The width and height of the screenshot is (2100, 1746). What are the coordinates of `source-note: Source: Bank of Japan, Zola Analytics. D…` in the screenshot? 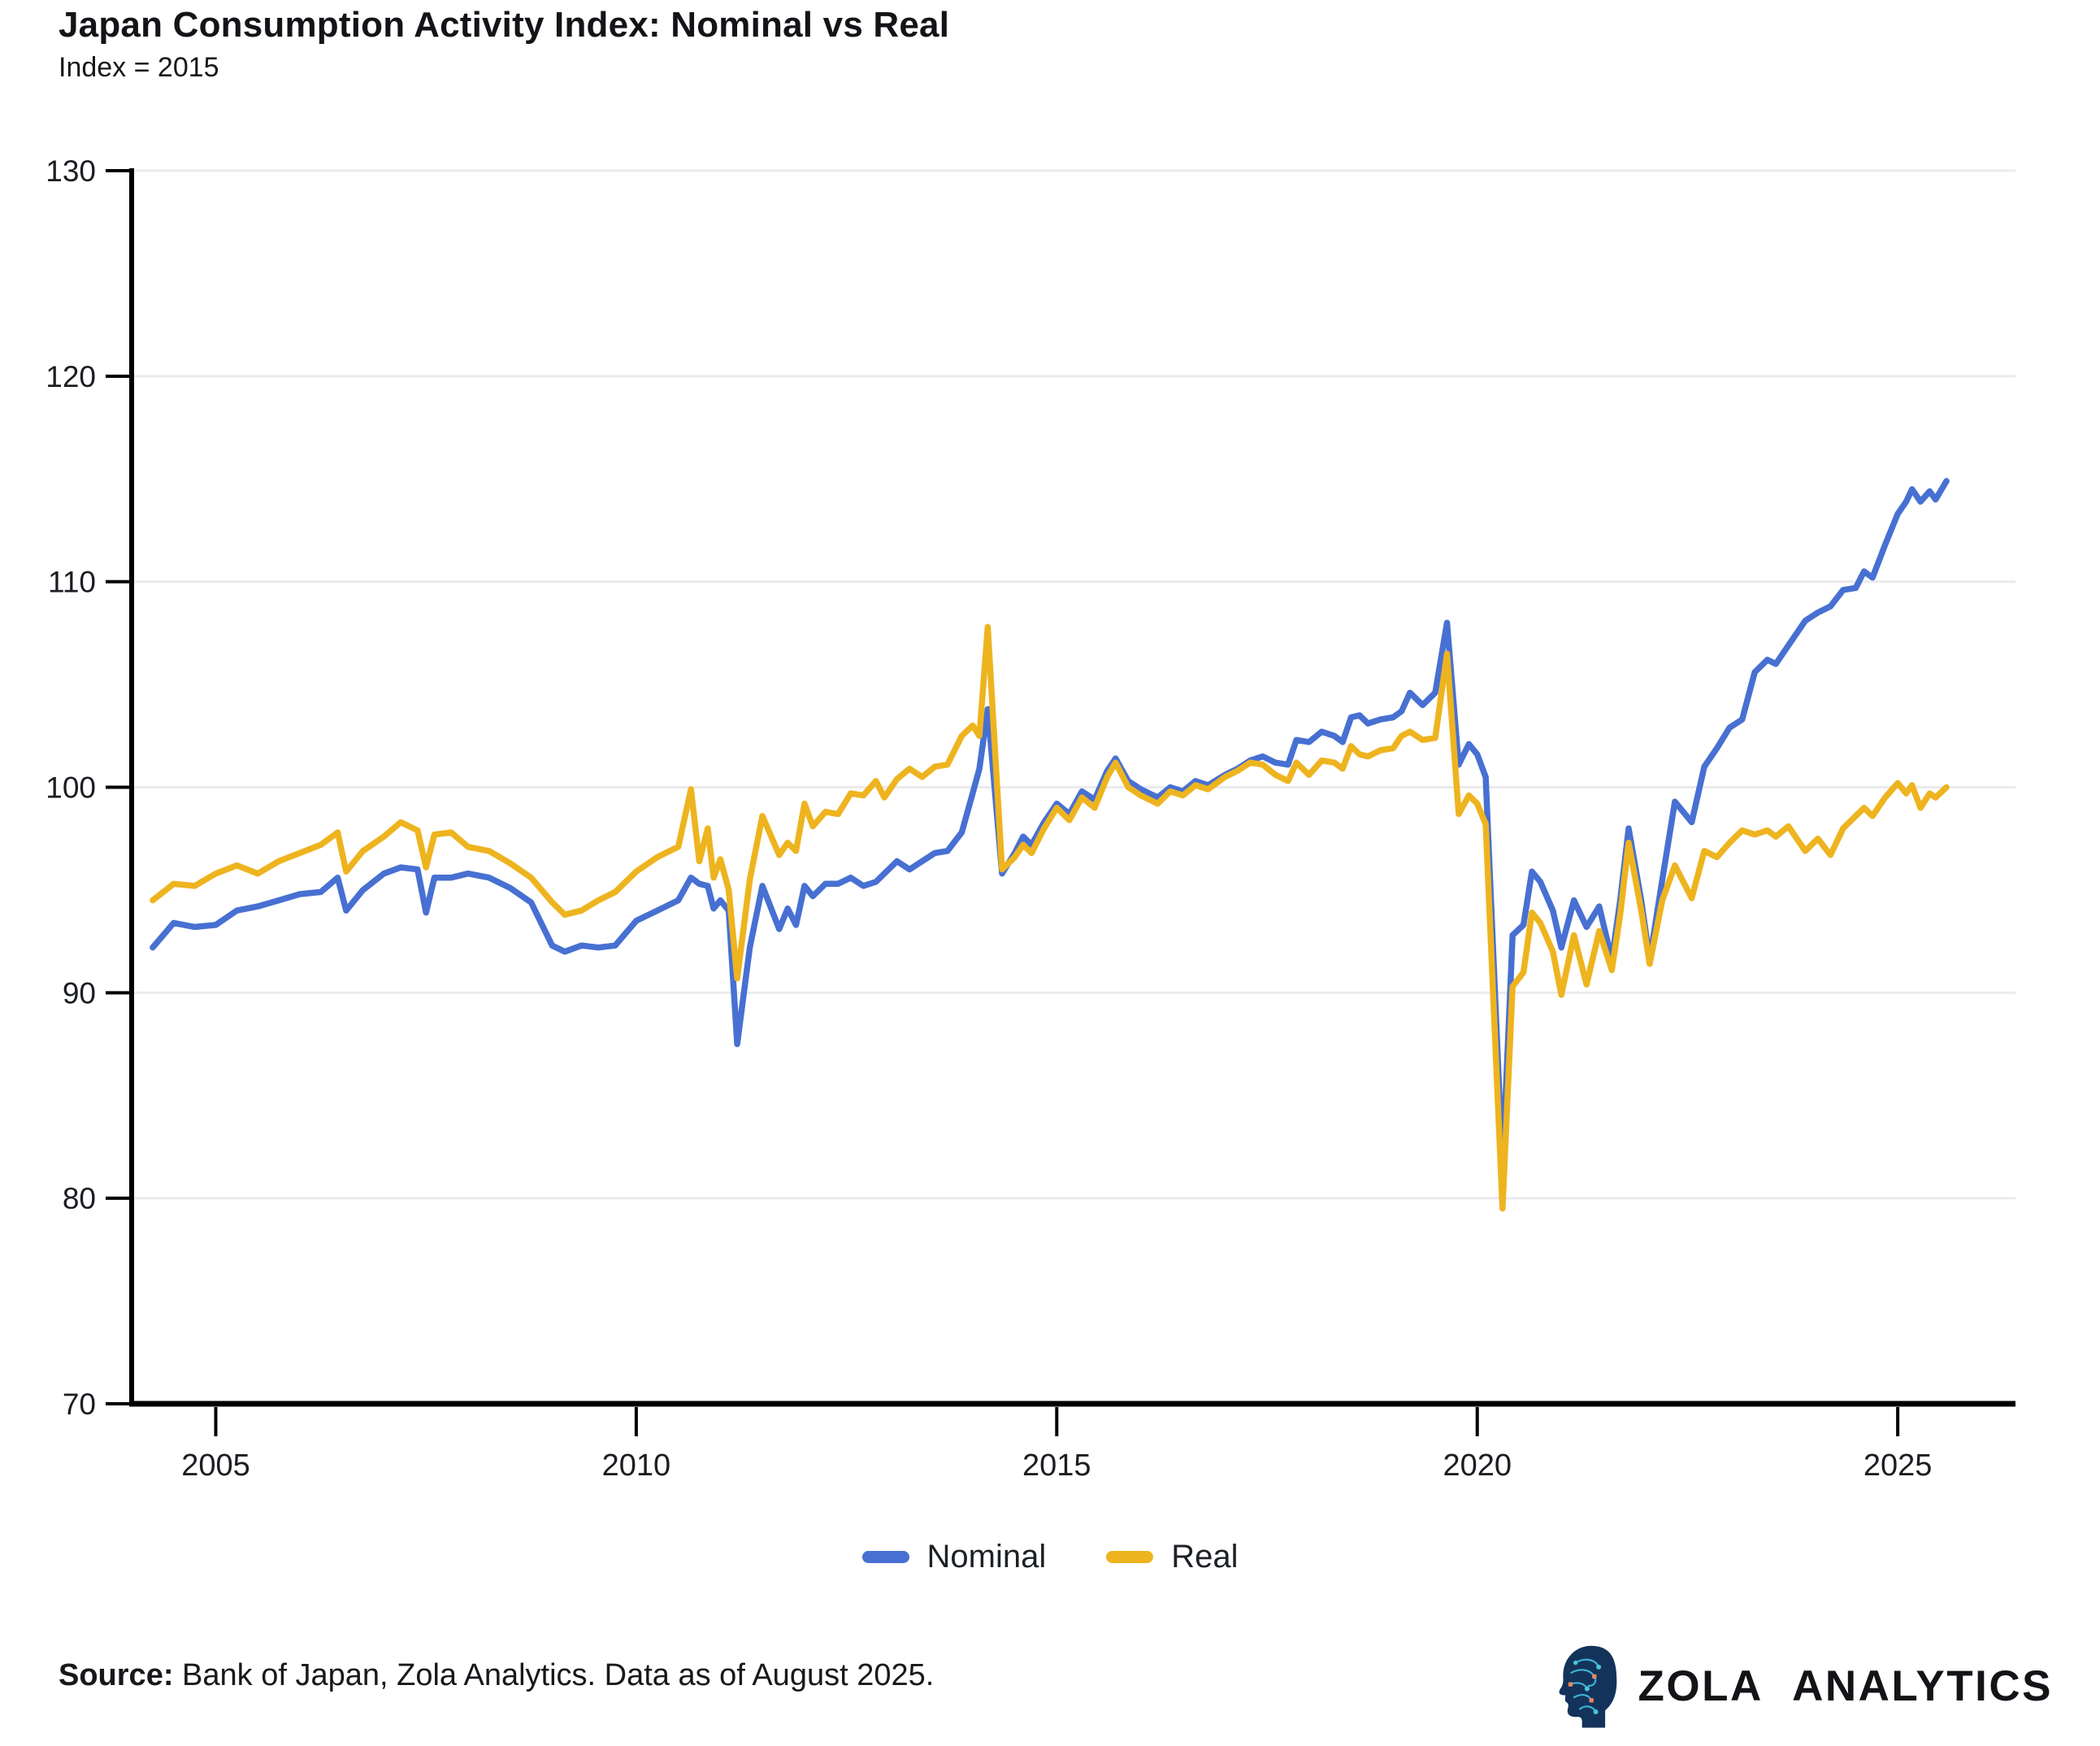 It's located at (496, 1676).